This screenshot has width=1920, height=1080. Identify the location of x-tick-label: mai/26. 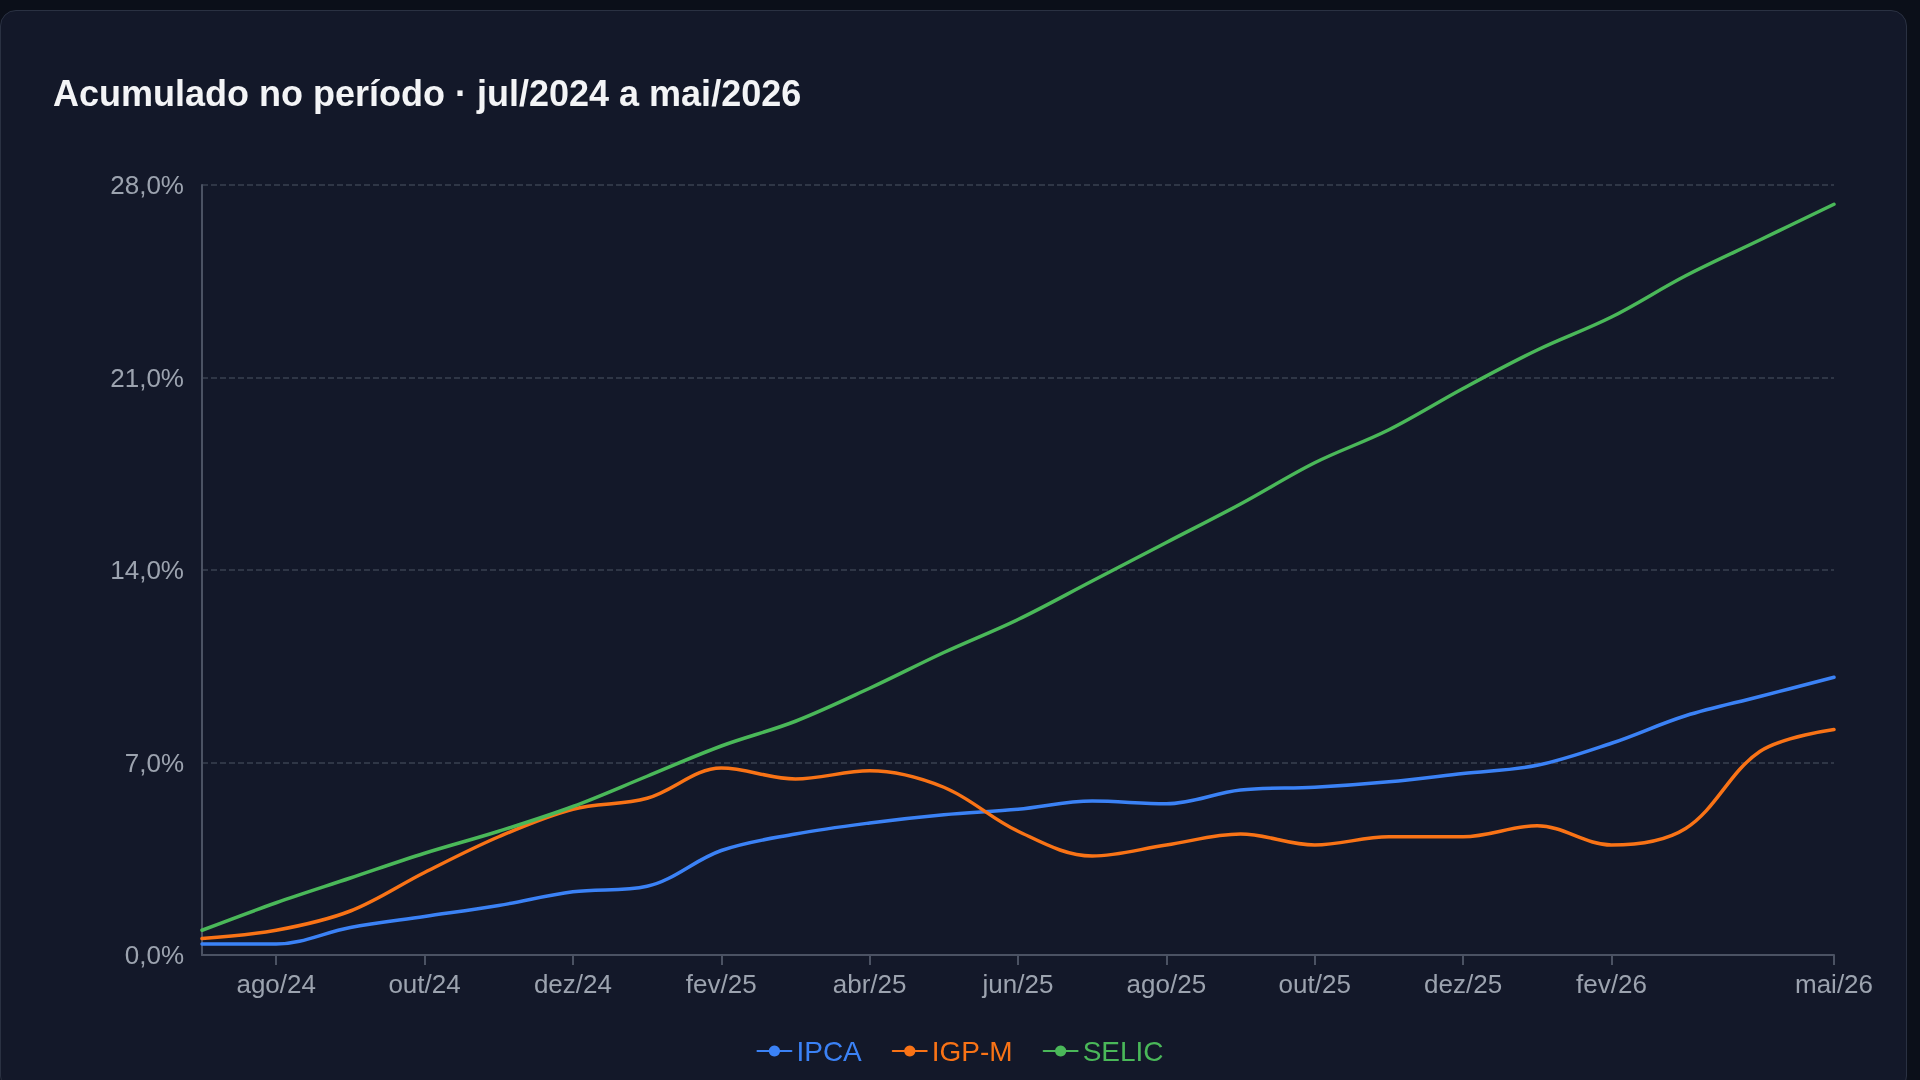
(1834, 984).